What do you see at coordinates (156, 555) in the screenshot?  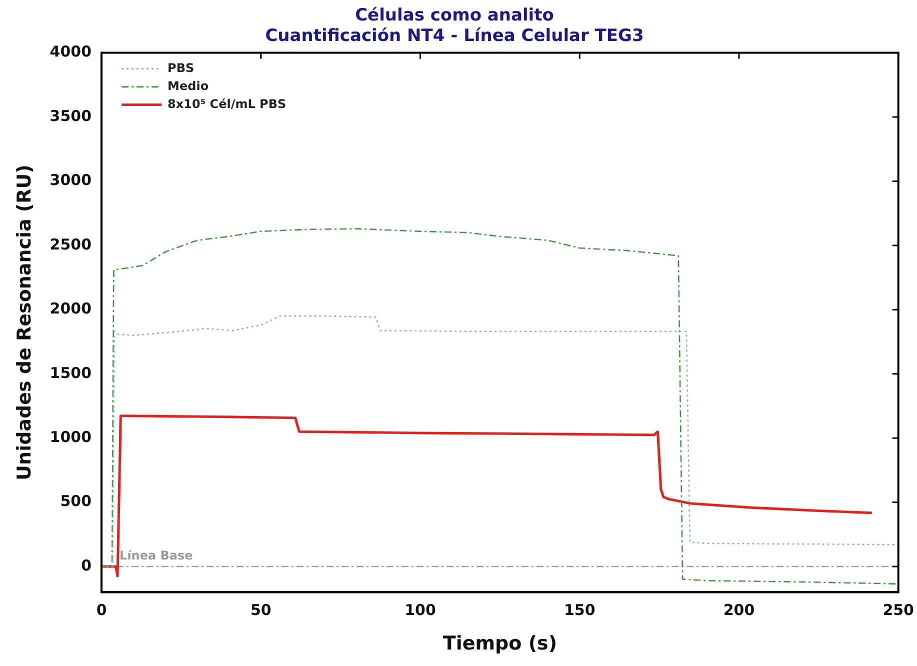 I see `ref-line-label: Línea Base` at bounding box center [156, 555].